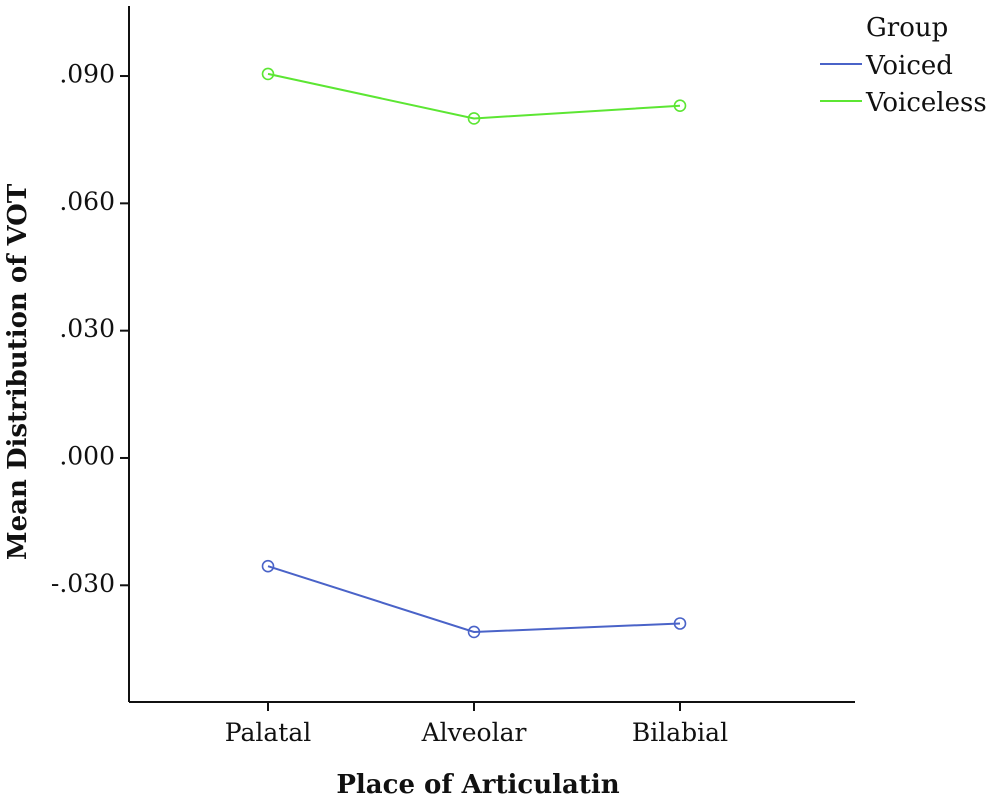  I want to click on y-tick-label: .000, so click(87, 455).